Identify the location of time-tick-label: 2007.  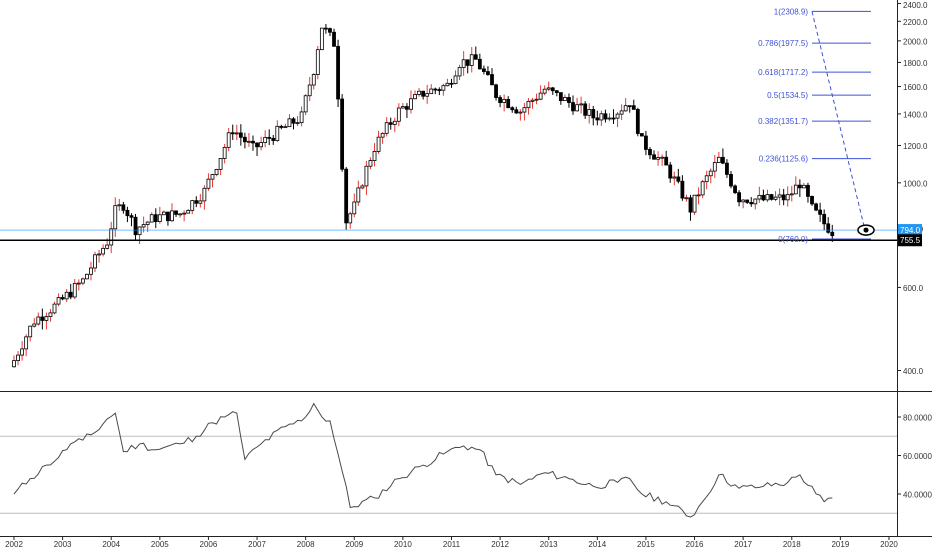
(257, 544).